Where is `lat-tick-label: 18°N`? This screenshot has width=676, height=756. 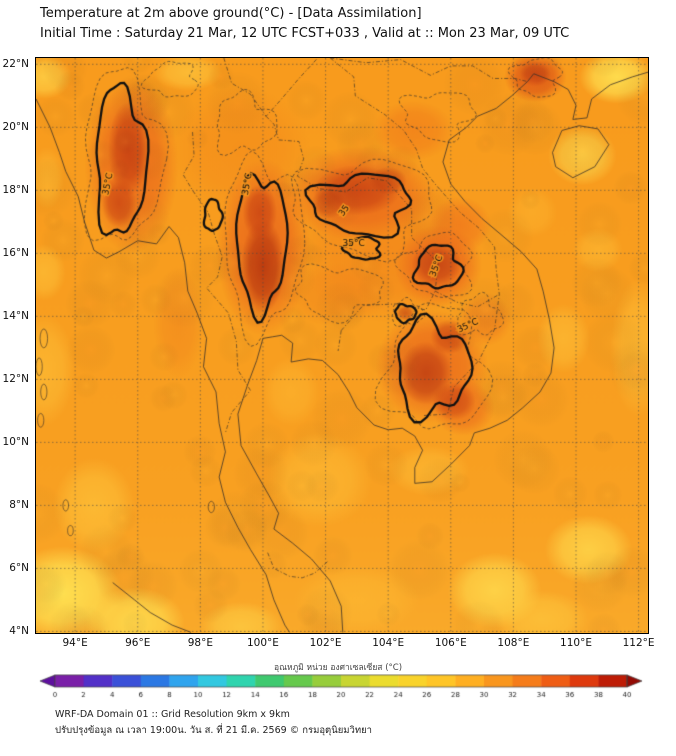 lat-tick-label: 18°N is located at coordinates (15, 190).